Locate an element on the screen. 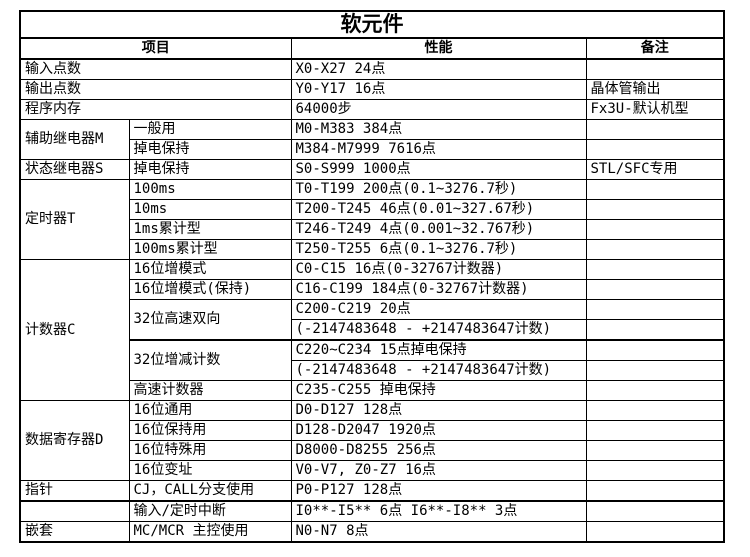  row-subitem-cell: 16位特殊用 is located at coordinates (210, 450).